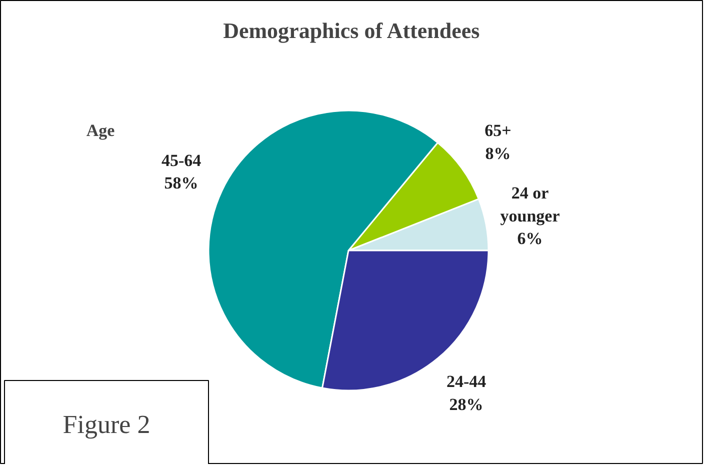  What do you see at coordinates (466, 381) in the screenshot?
I see `slice-label: 24-44` at bounding box center [466, 381].